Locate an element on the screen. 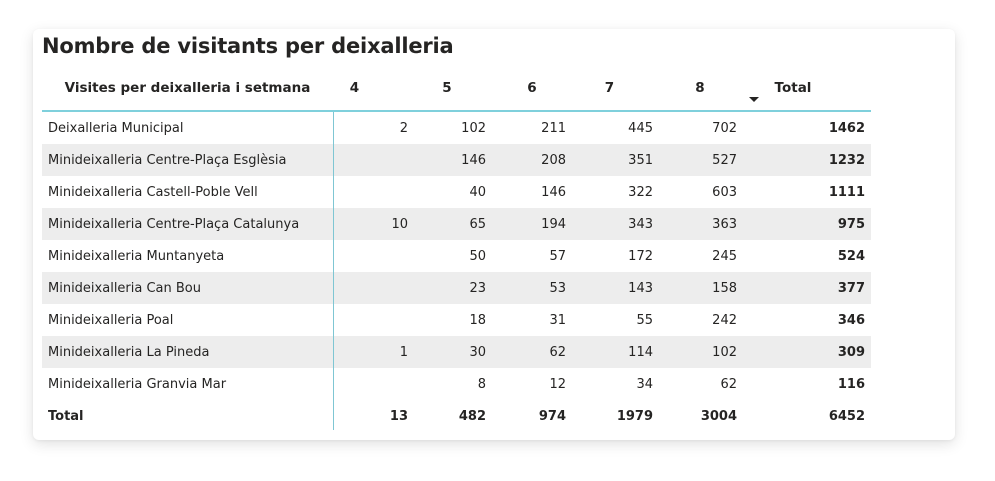 Image resolution: width=995 pixels, height=481 pixels. value-cell: 23 is located at coordinates (477, 288).